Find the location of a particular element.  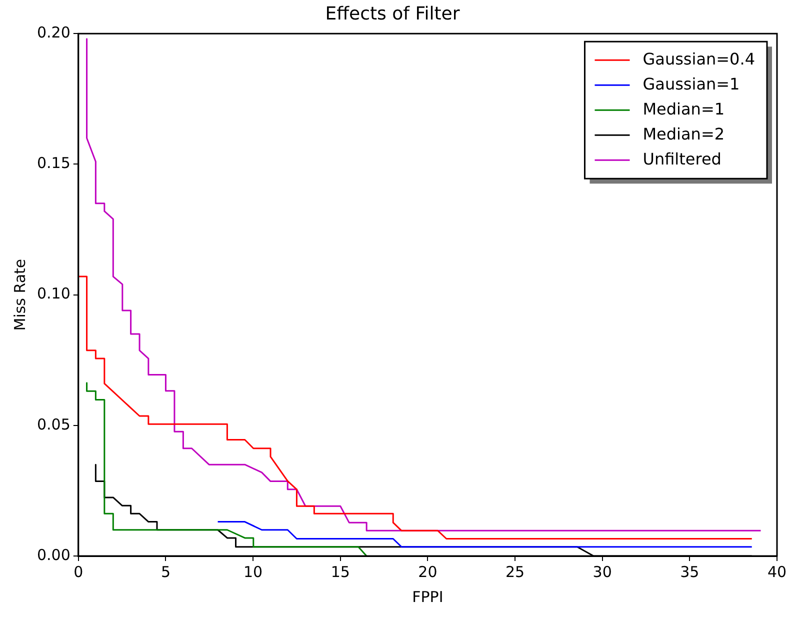

chart-title: Effects of Filter is located at coordinates (392, 13).